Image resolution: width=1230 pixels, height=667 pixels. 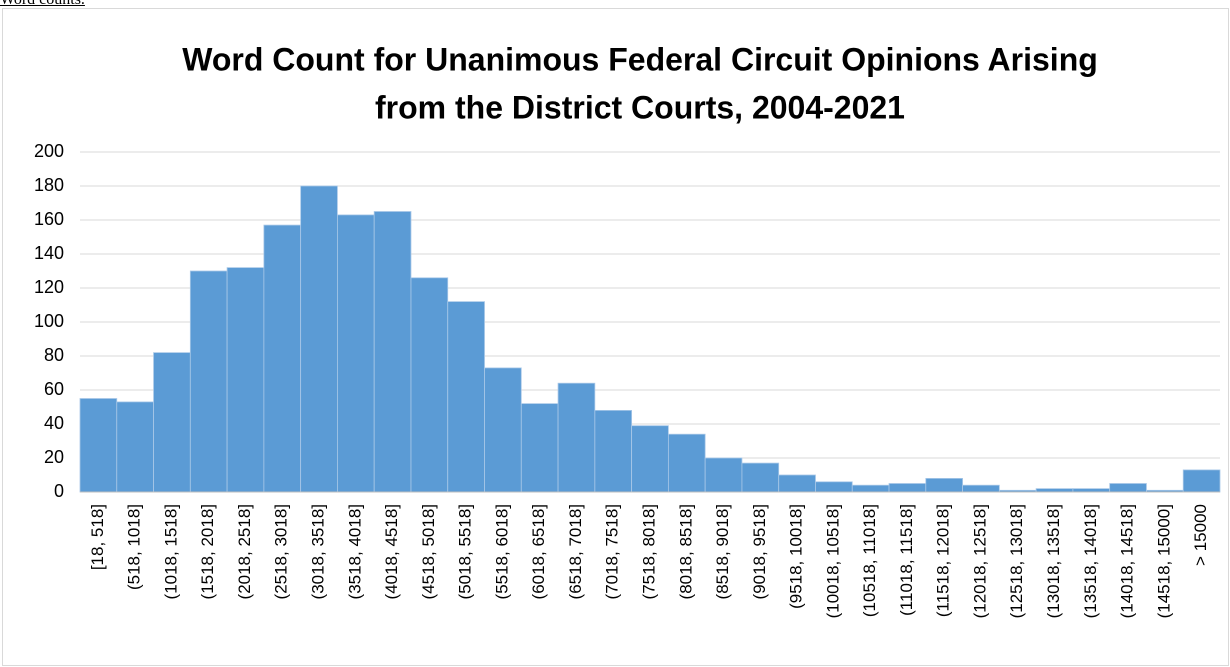 I want to click on y-tick-label: 160, so click(x=49, y=219).